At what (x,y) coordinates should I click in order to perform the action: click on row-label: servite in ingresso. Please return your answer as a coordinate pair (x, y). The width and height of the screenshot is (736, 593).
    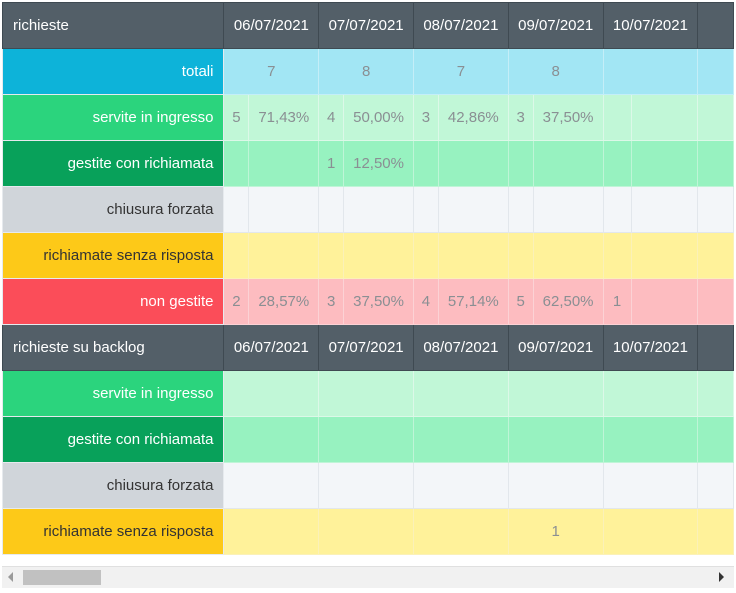
    Looking at the image, I should click on (113, 117).